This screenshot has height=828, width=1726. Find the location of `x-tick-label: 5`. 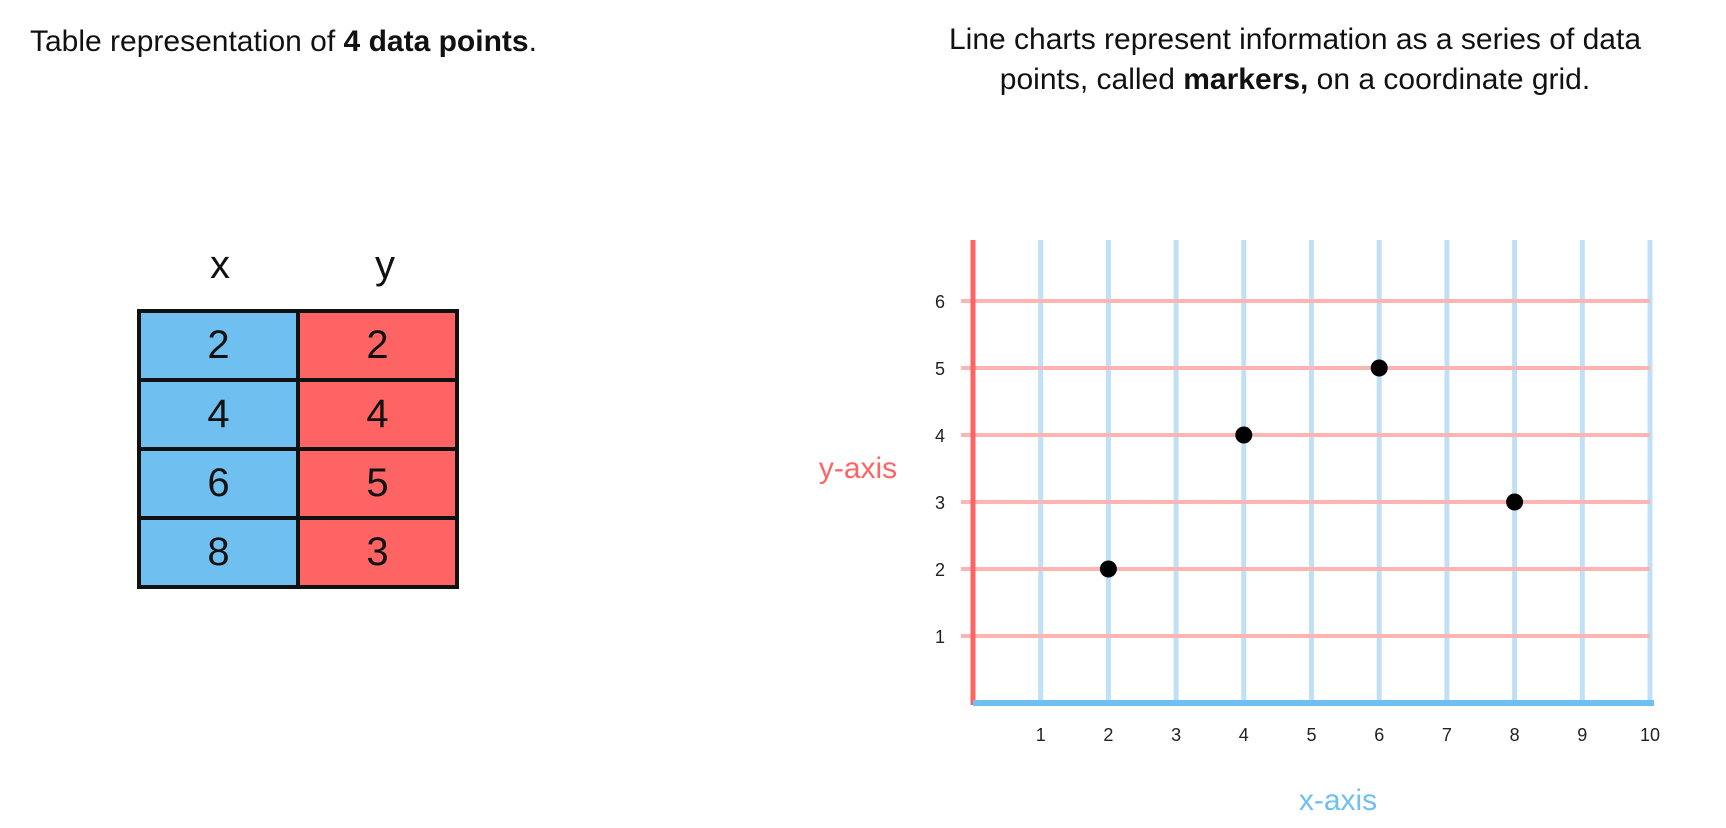

x-tick-label: 5 is located at coordinates (1311, 735).